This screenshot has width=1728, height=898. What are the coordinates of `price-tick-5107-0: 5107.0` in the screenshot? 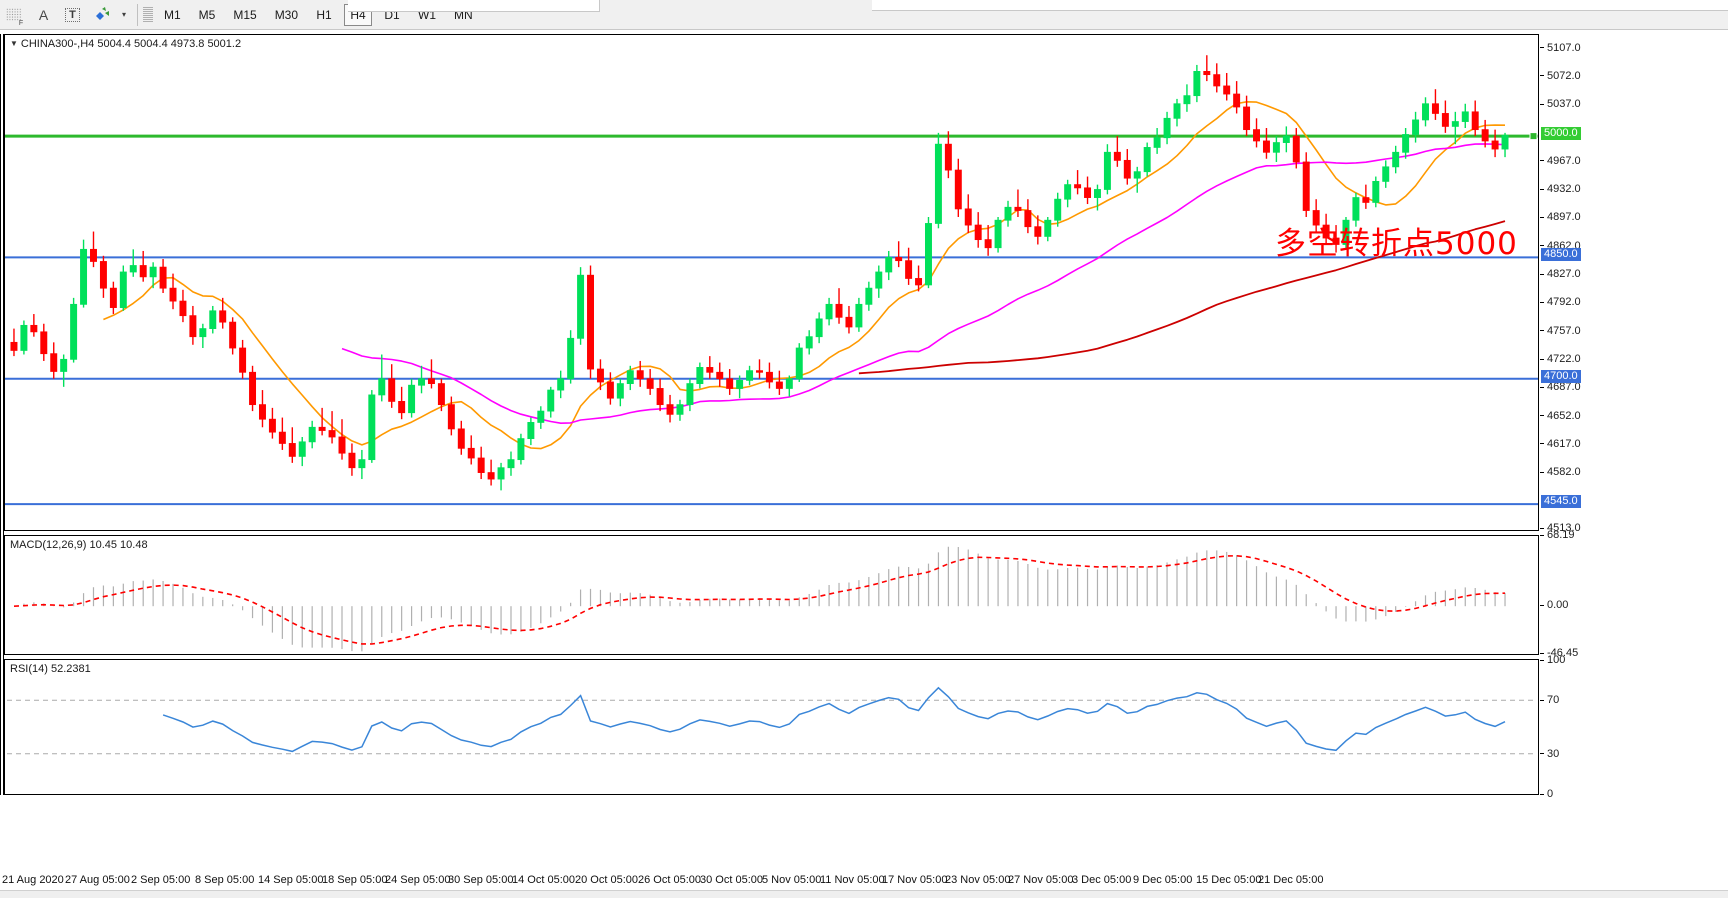 It's located at (1560, 48).